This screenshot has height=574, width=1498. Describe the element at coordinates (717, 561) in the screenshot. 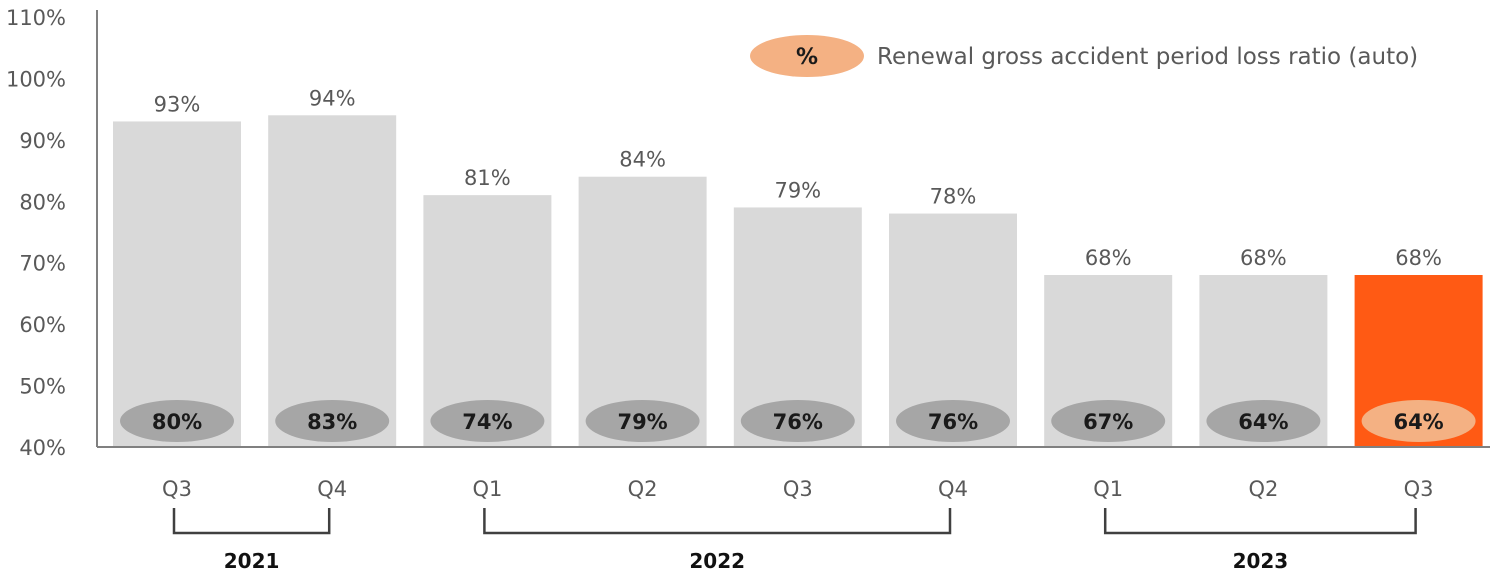

I see `year-label-2: 2022` at that location.